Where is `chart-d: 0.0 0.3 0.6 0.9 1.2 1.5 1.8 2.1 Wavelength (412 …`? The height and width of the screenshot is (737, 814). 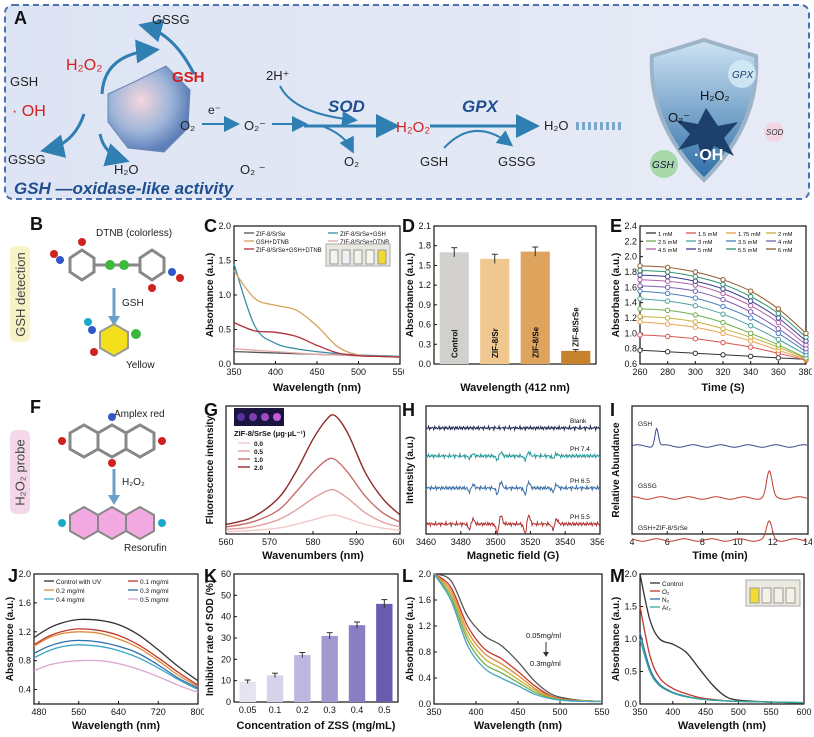
chart-d: 0.0 0.3 0.6 0.9 1.2 1.5 1.8 2.1 Wavelength (412 … is located at coordinates (504, 306).